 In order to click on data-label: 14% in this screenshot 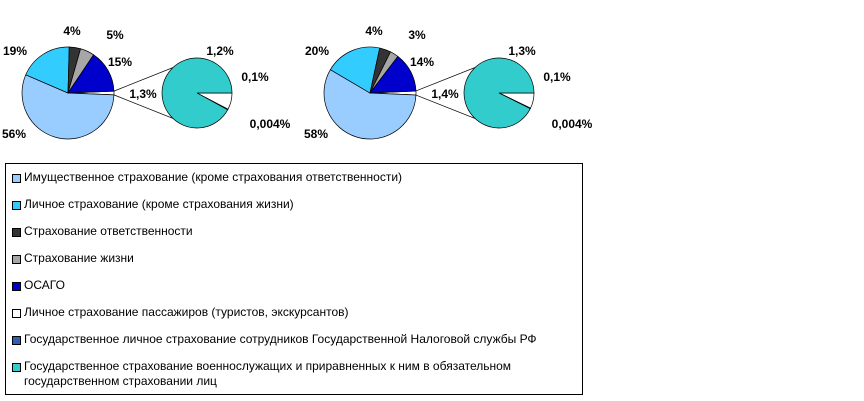, I will do `click(422, 62)`.